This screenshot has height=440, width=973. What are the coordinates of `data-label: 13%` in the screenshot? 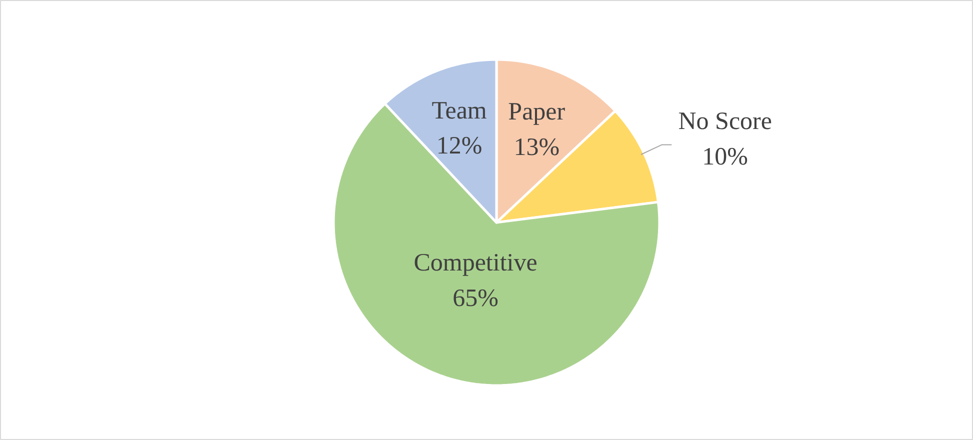 It's located at (537, 147).